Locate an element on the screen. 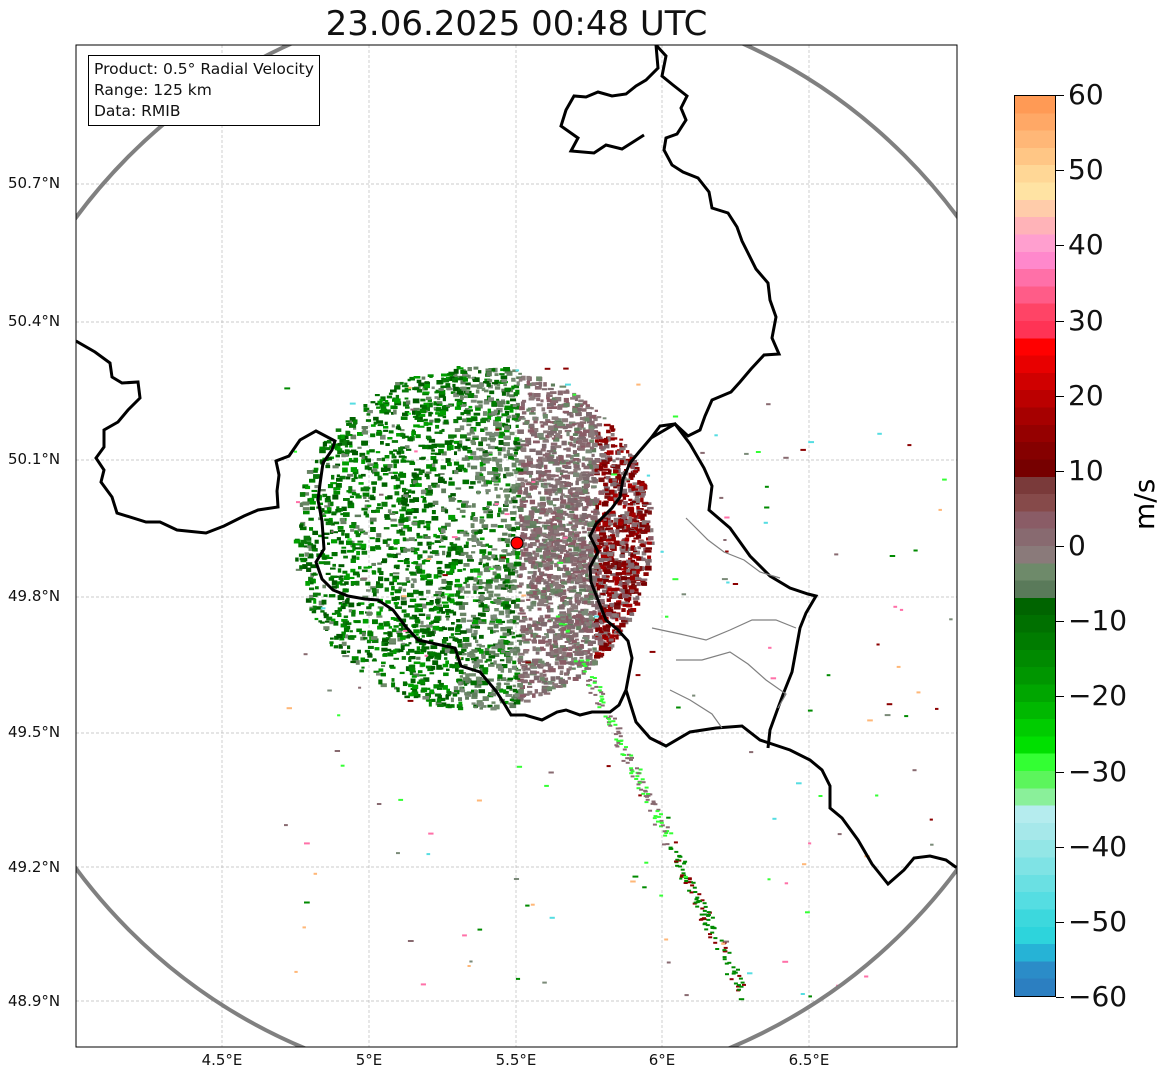  lon-tick-label: 6°E is located at coordinates (662, 1060).